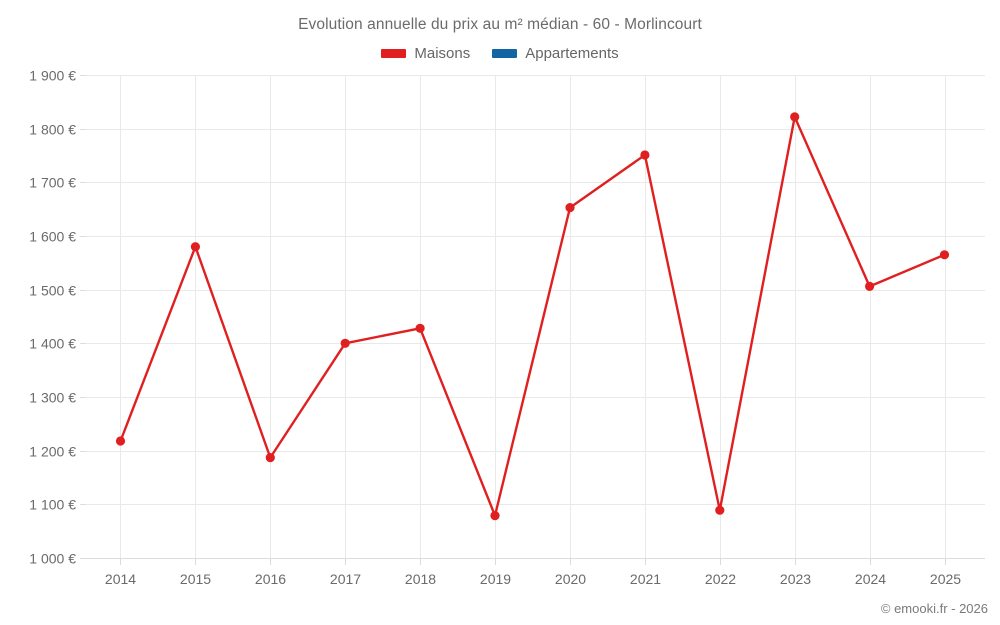 Image resolution: width=1000 pixels, height=625 pixels. What do you see at coordinates (52, 505) in the screenshot?
I see `y-axis-tick-label: 1 100 €` at bounding box center [52, 505].